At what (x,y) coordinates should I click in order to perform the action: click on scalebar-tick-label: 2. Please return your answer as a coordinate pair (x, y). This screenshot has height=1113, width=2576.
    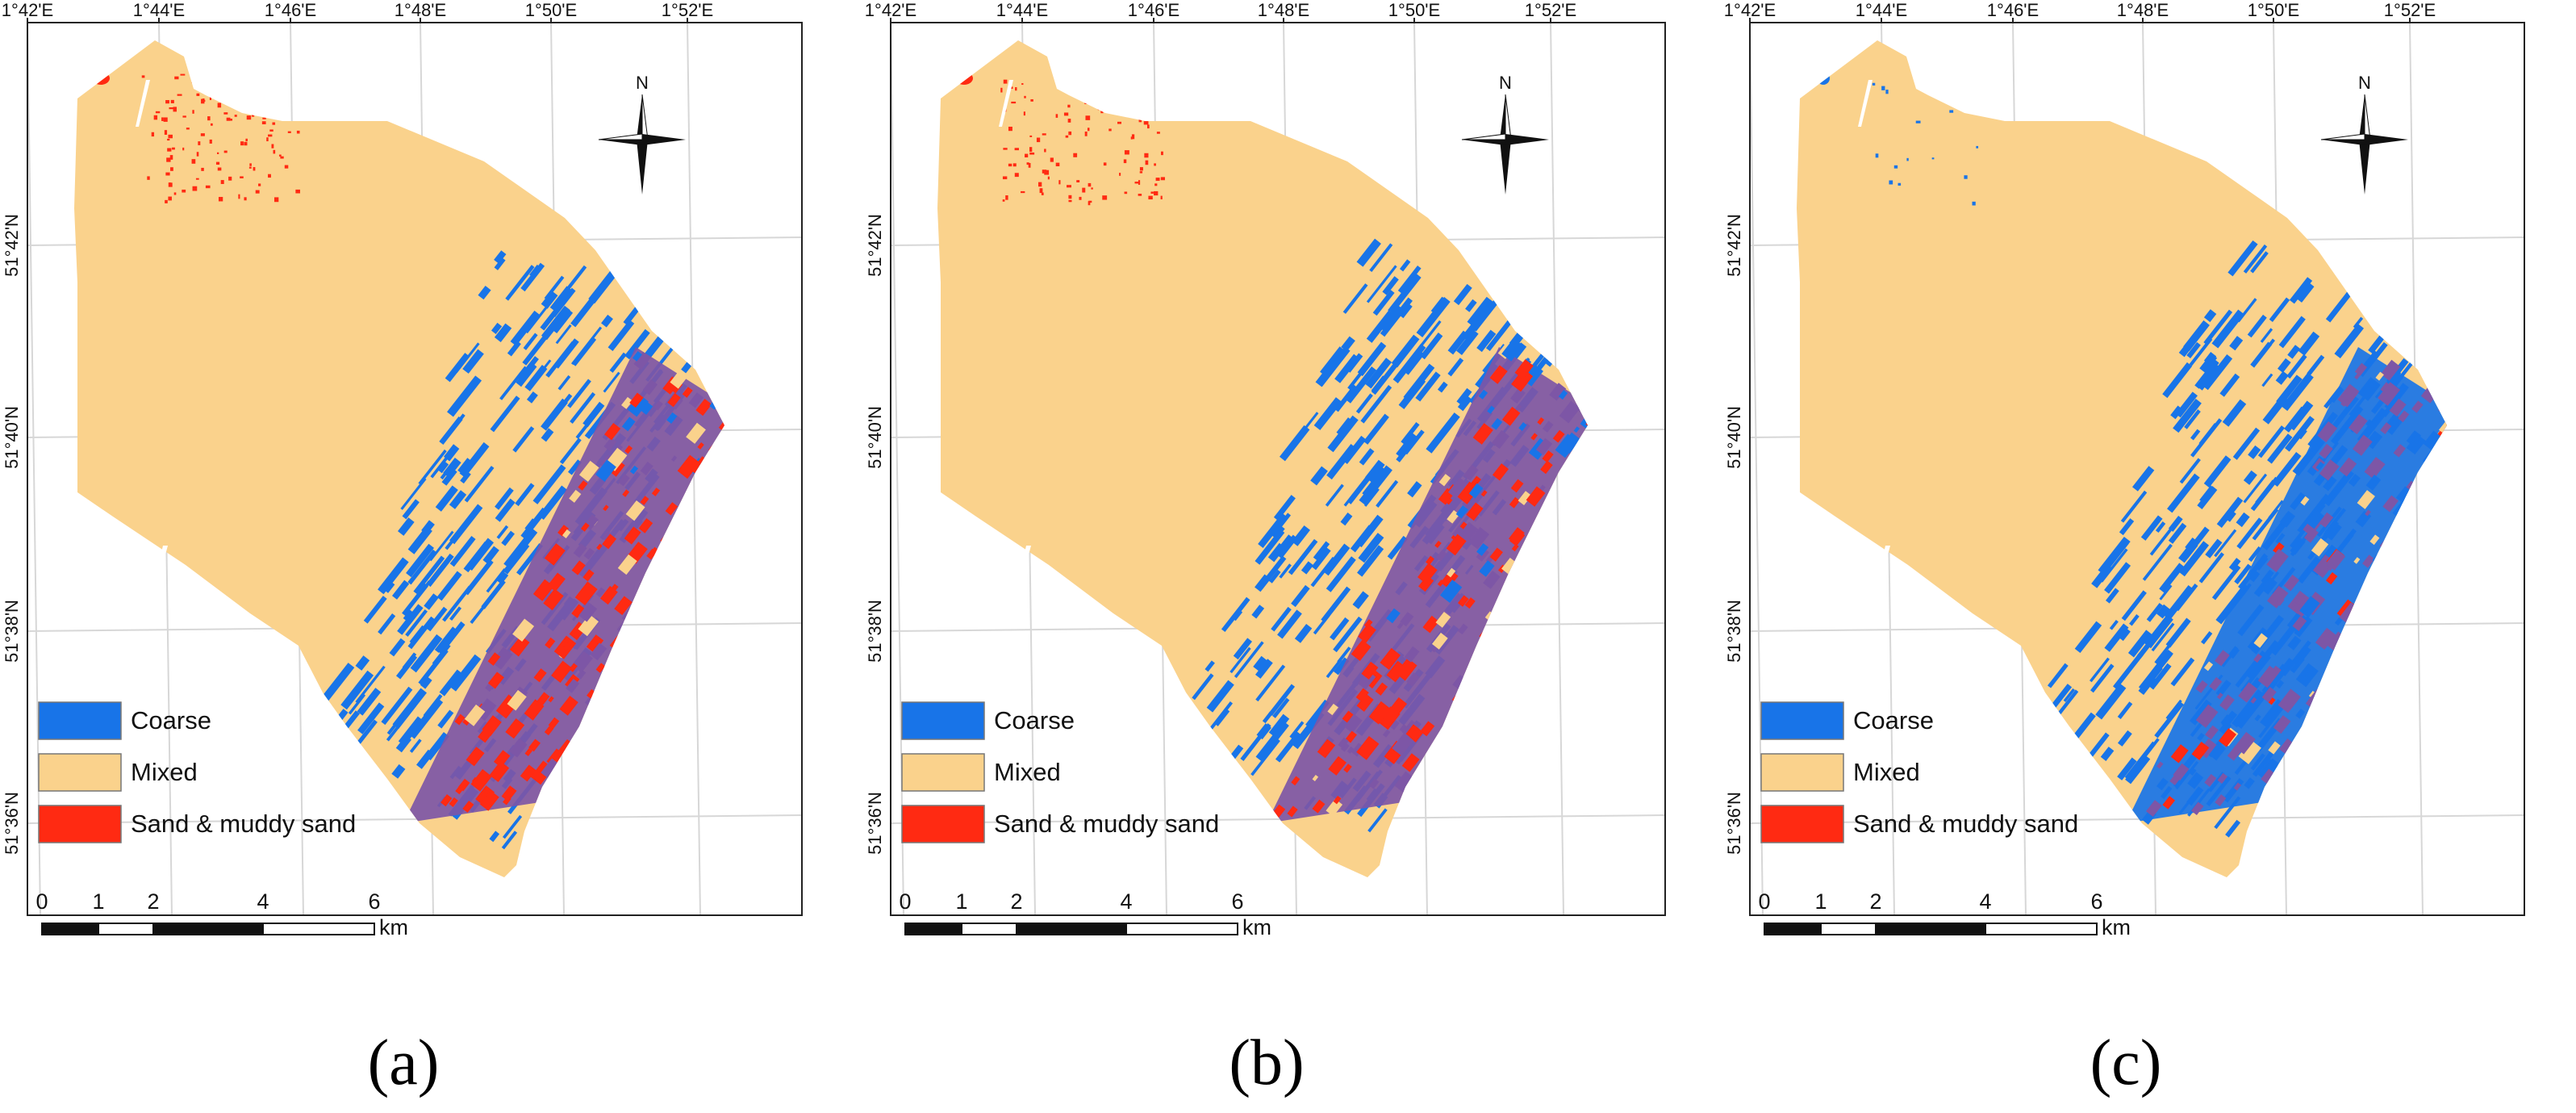
    Looking at the image, I should click on (1875, 901).